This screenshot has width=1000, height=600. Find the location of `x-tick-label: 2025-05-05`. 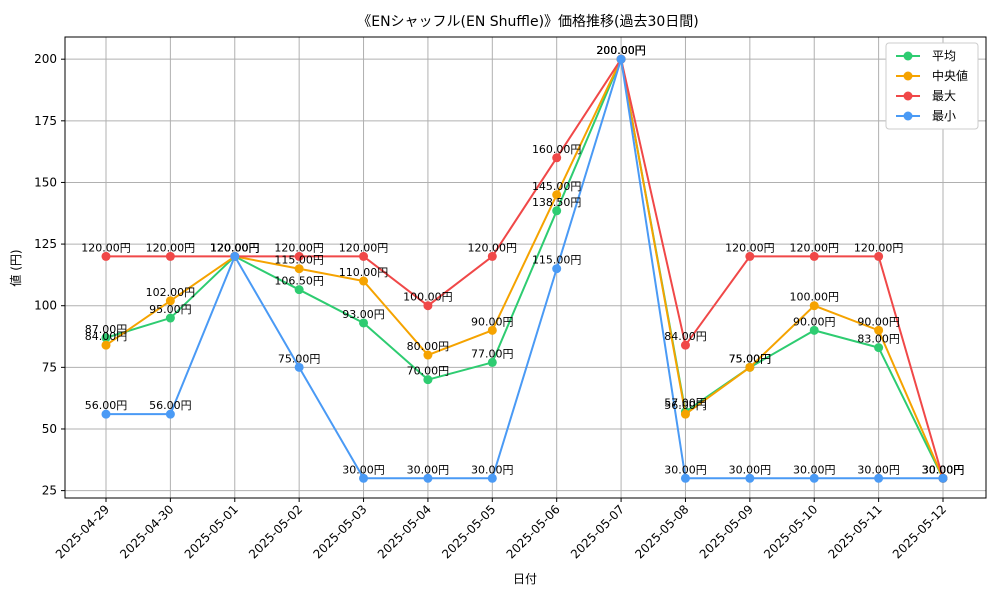

x-tick-label: 2025-05-05 is located at coordinates (468, 531).